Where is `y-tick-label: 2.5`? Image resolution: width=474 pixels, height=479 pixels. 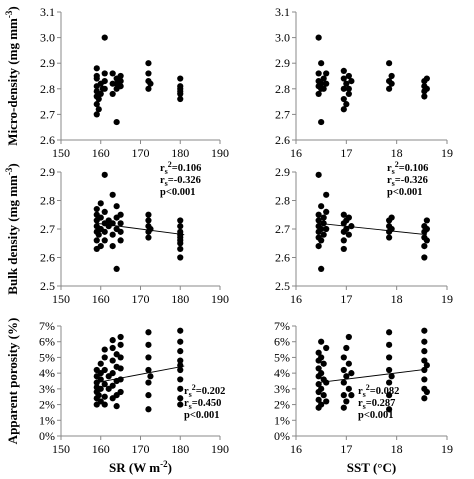 y-tick-label: 2.5 is located at coordinates (47, 286).